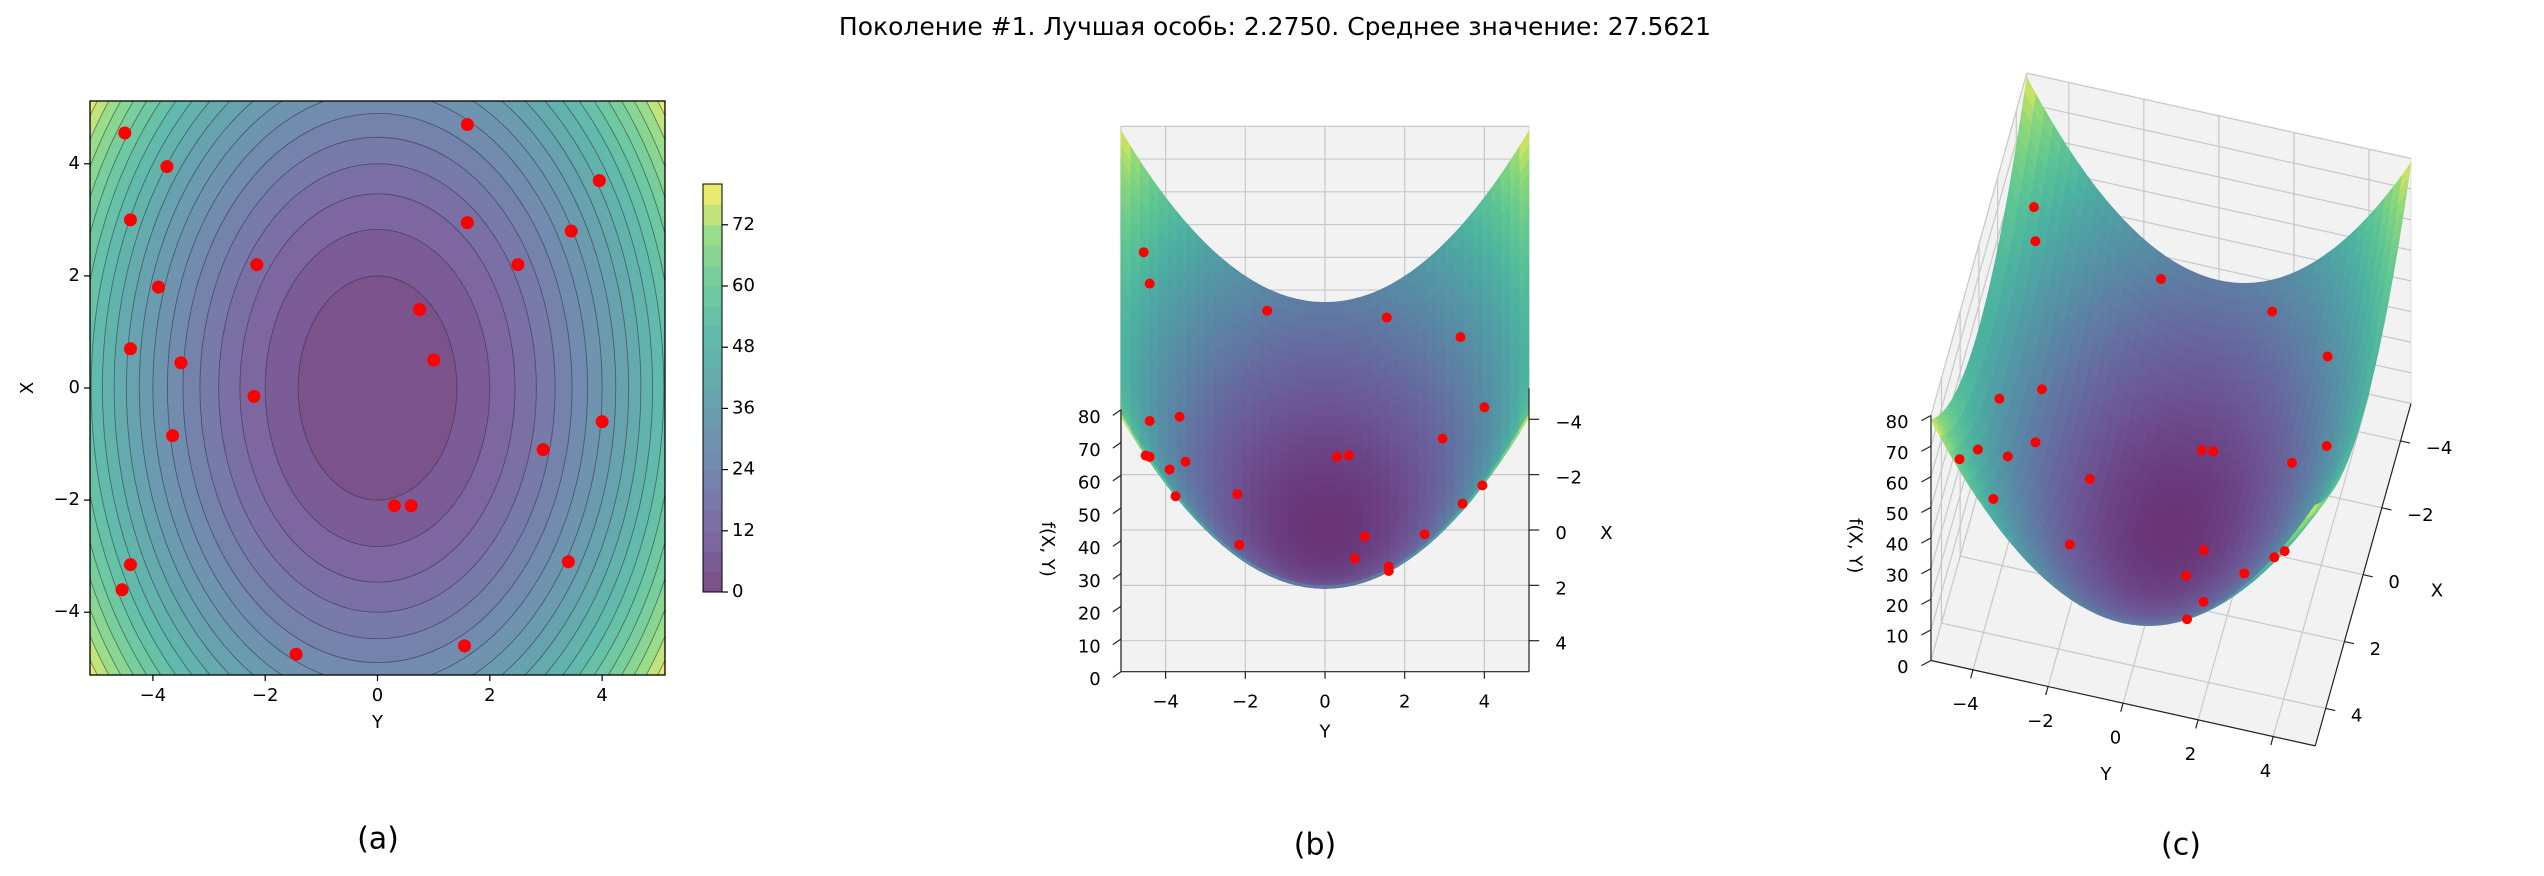 The height and width of the screenshot is (876, 2544). I want to click on y-tick-label: 2, so click(1560, 588).